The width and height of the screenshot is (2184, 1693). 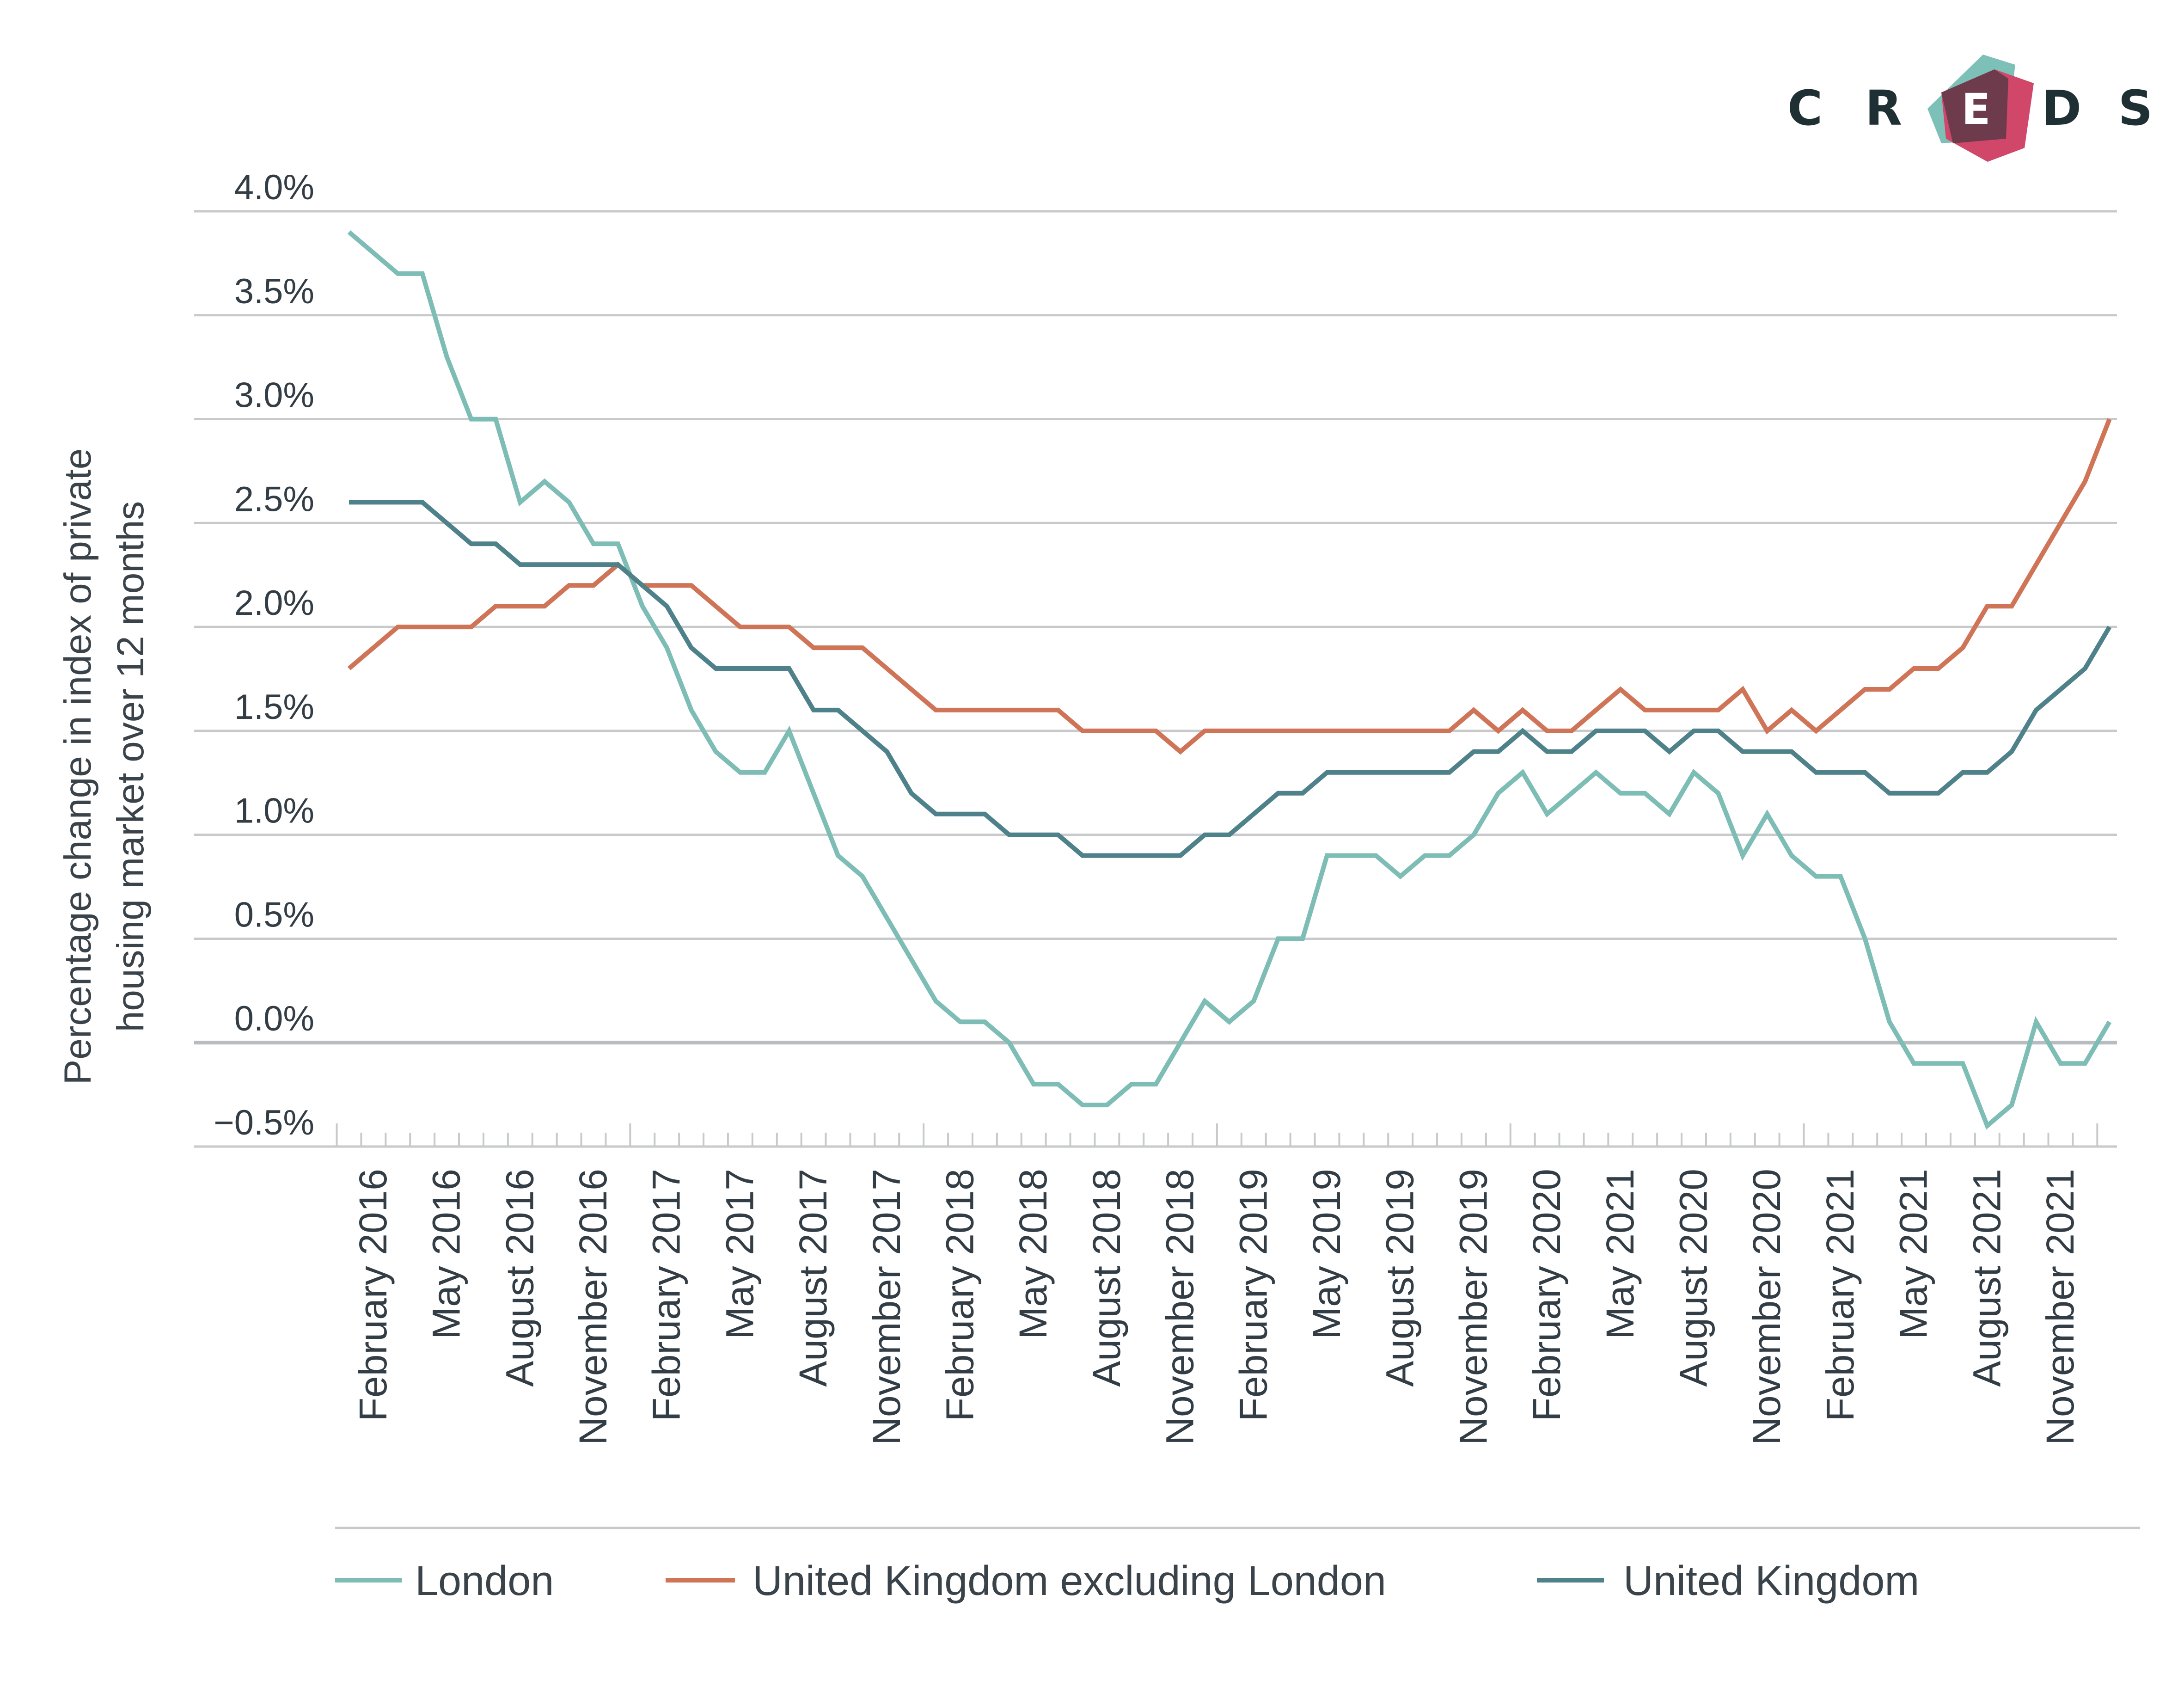 I want to click on logo-mark: E, so click(x=1980, y=109).